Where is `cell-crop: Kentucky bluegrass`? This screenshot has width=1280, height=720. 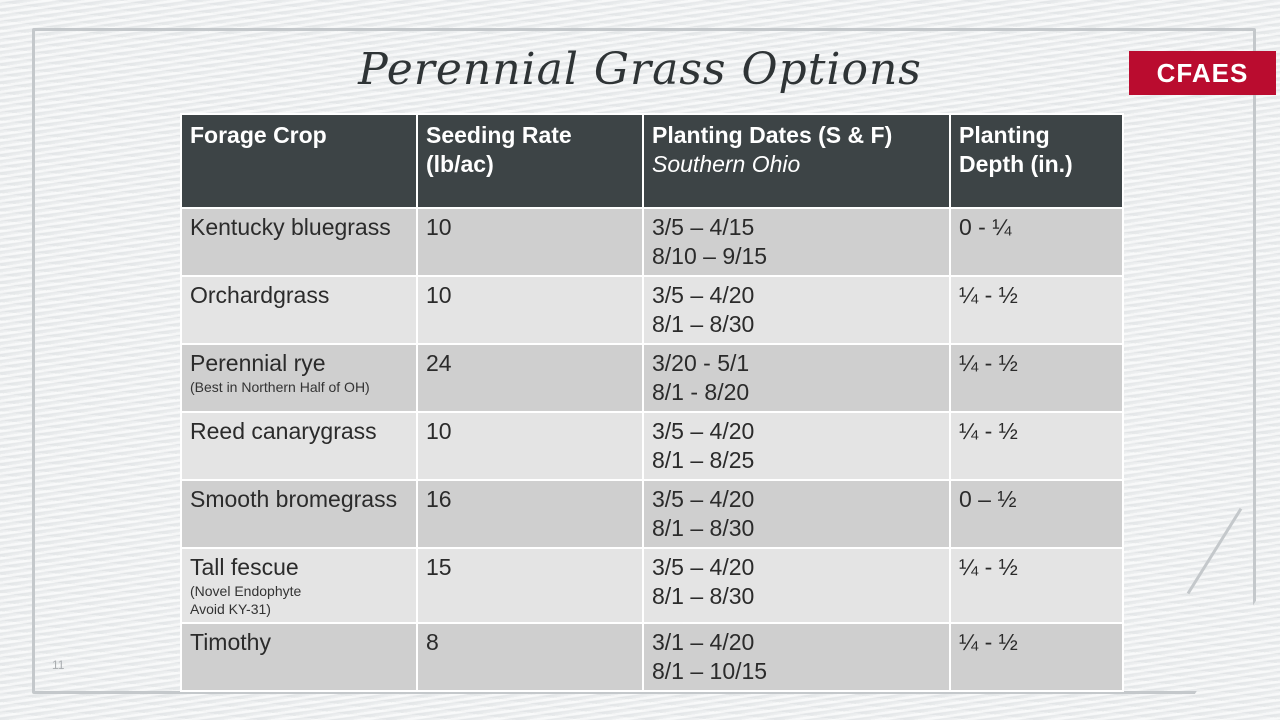 cell-crop: Kentucky bluegrass is located at coordinates (299, 242).